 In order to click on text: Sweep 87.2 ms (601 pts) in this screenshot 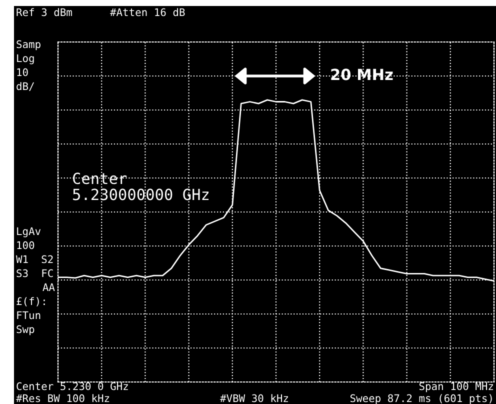, I will do `click(421, 399)`.